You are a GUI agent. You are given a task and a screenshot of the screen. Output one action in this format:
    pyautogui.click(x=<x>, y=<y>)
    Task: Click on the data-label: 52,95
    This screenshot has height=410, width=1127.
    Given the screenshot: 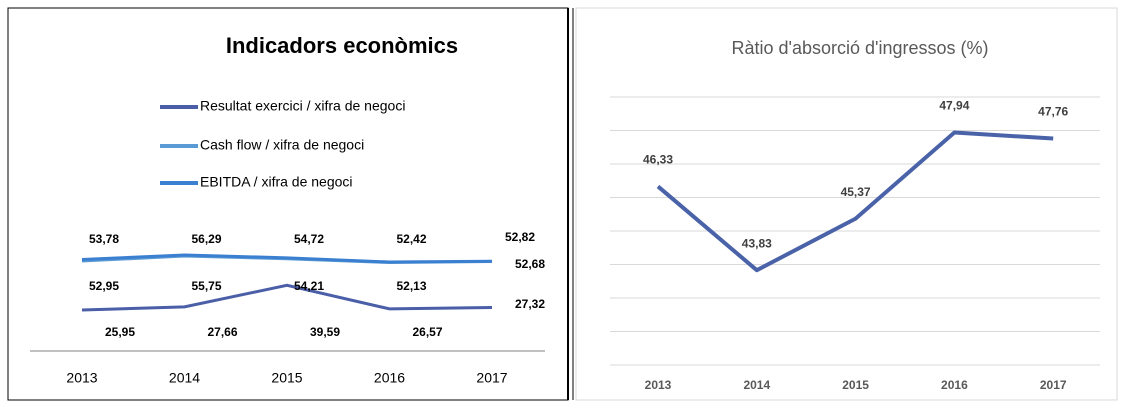 What is the action you would take?
    pyautogui.click(x=104, y=286)
    